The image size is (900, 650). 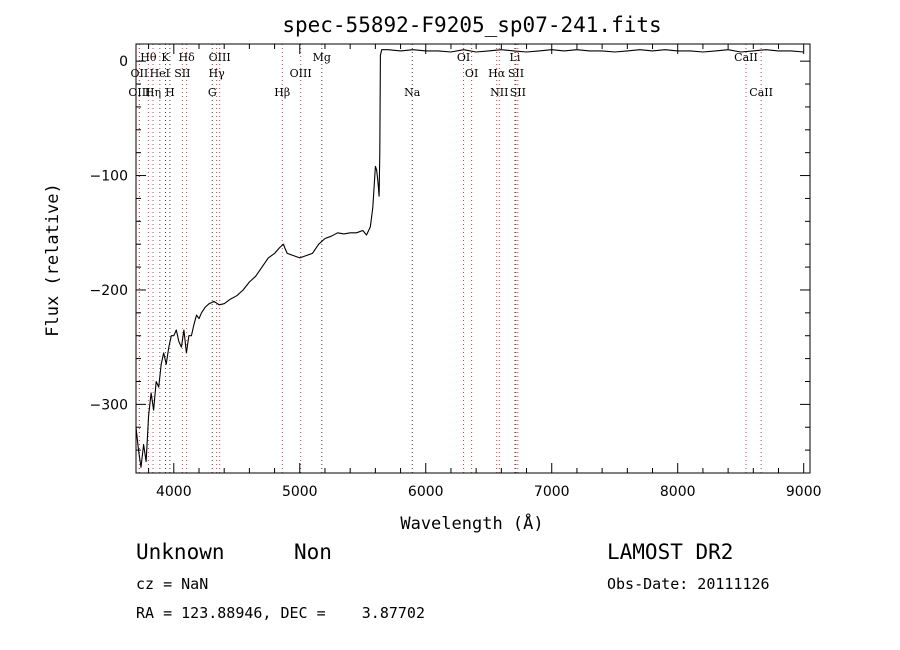 What do you see at coordinates (109, 177) in the screenshot?
I see `y-tick-label: −100` at bounding box center [109, 177].